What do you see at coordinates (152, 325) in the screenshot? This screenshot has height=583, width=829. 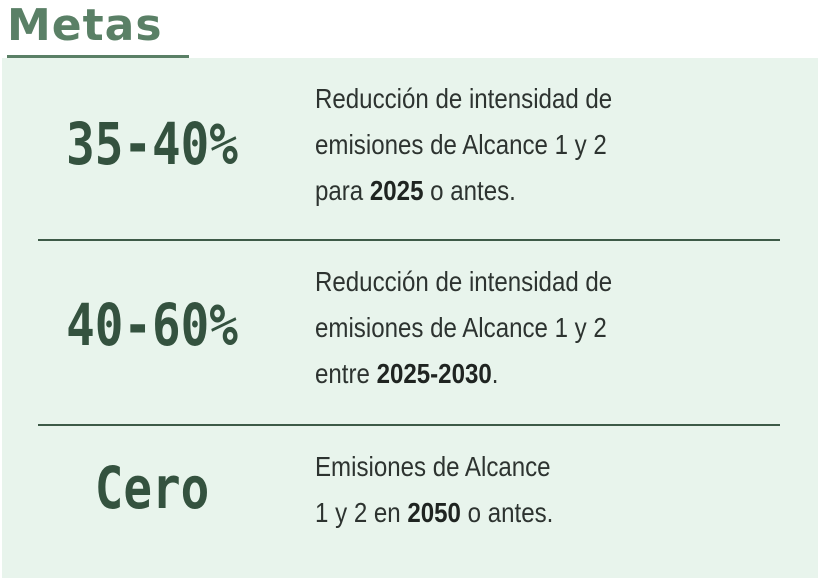 I see `goal-value: 40-60%` at bounding box center [152, 325].